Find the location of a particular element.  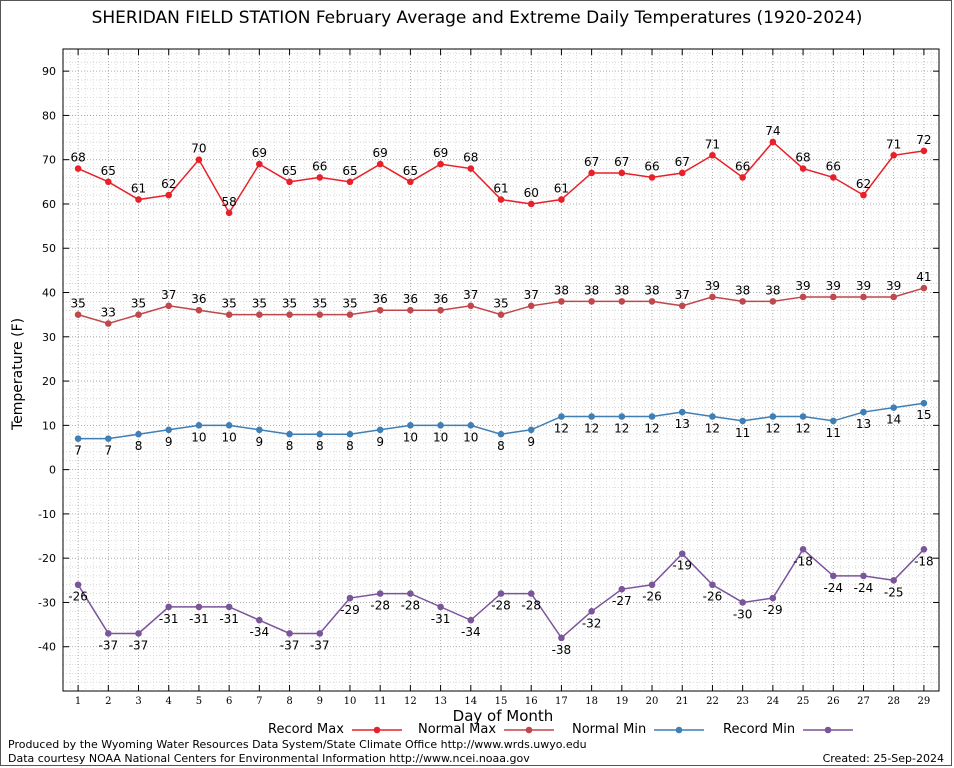

data-label: 70 is located at coordinates (198, 149).